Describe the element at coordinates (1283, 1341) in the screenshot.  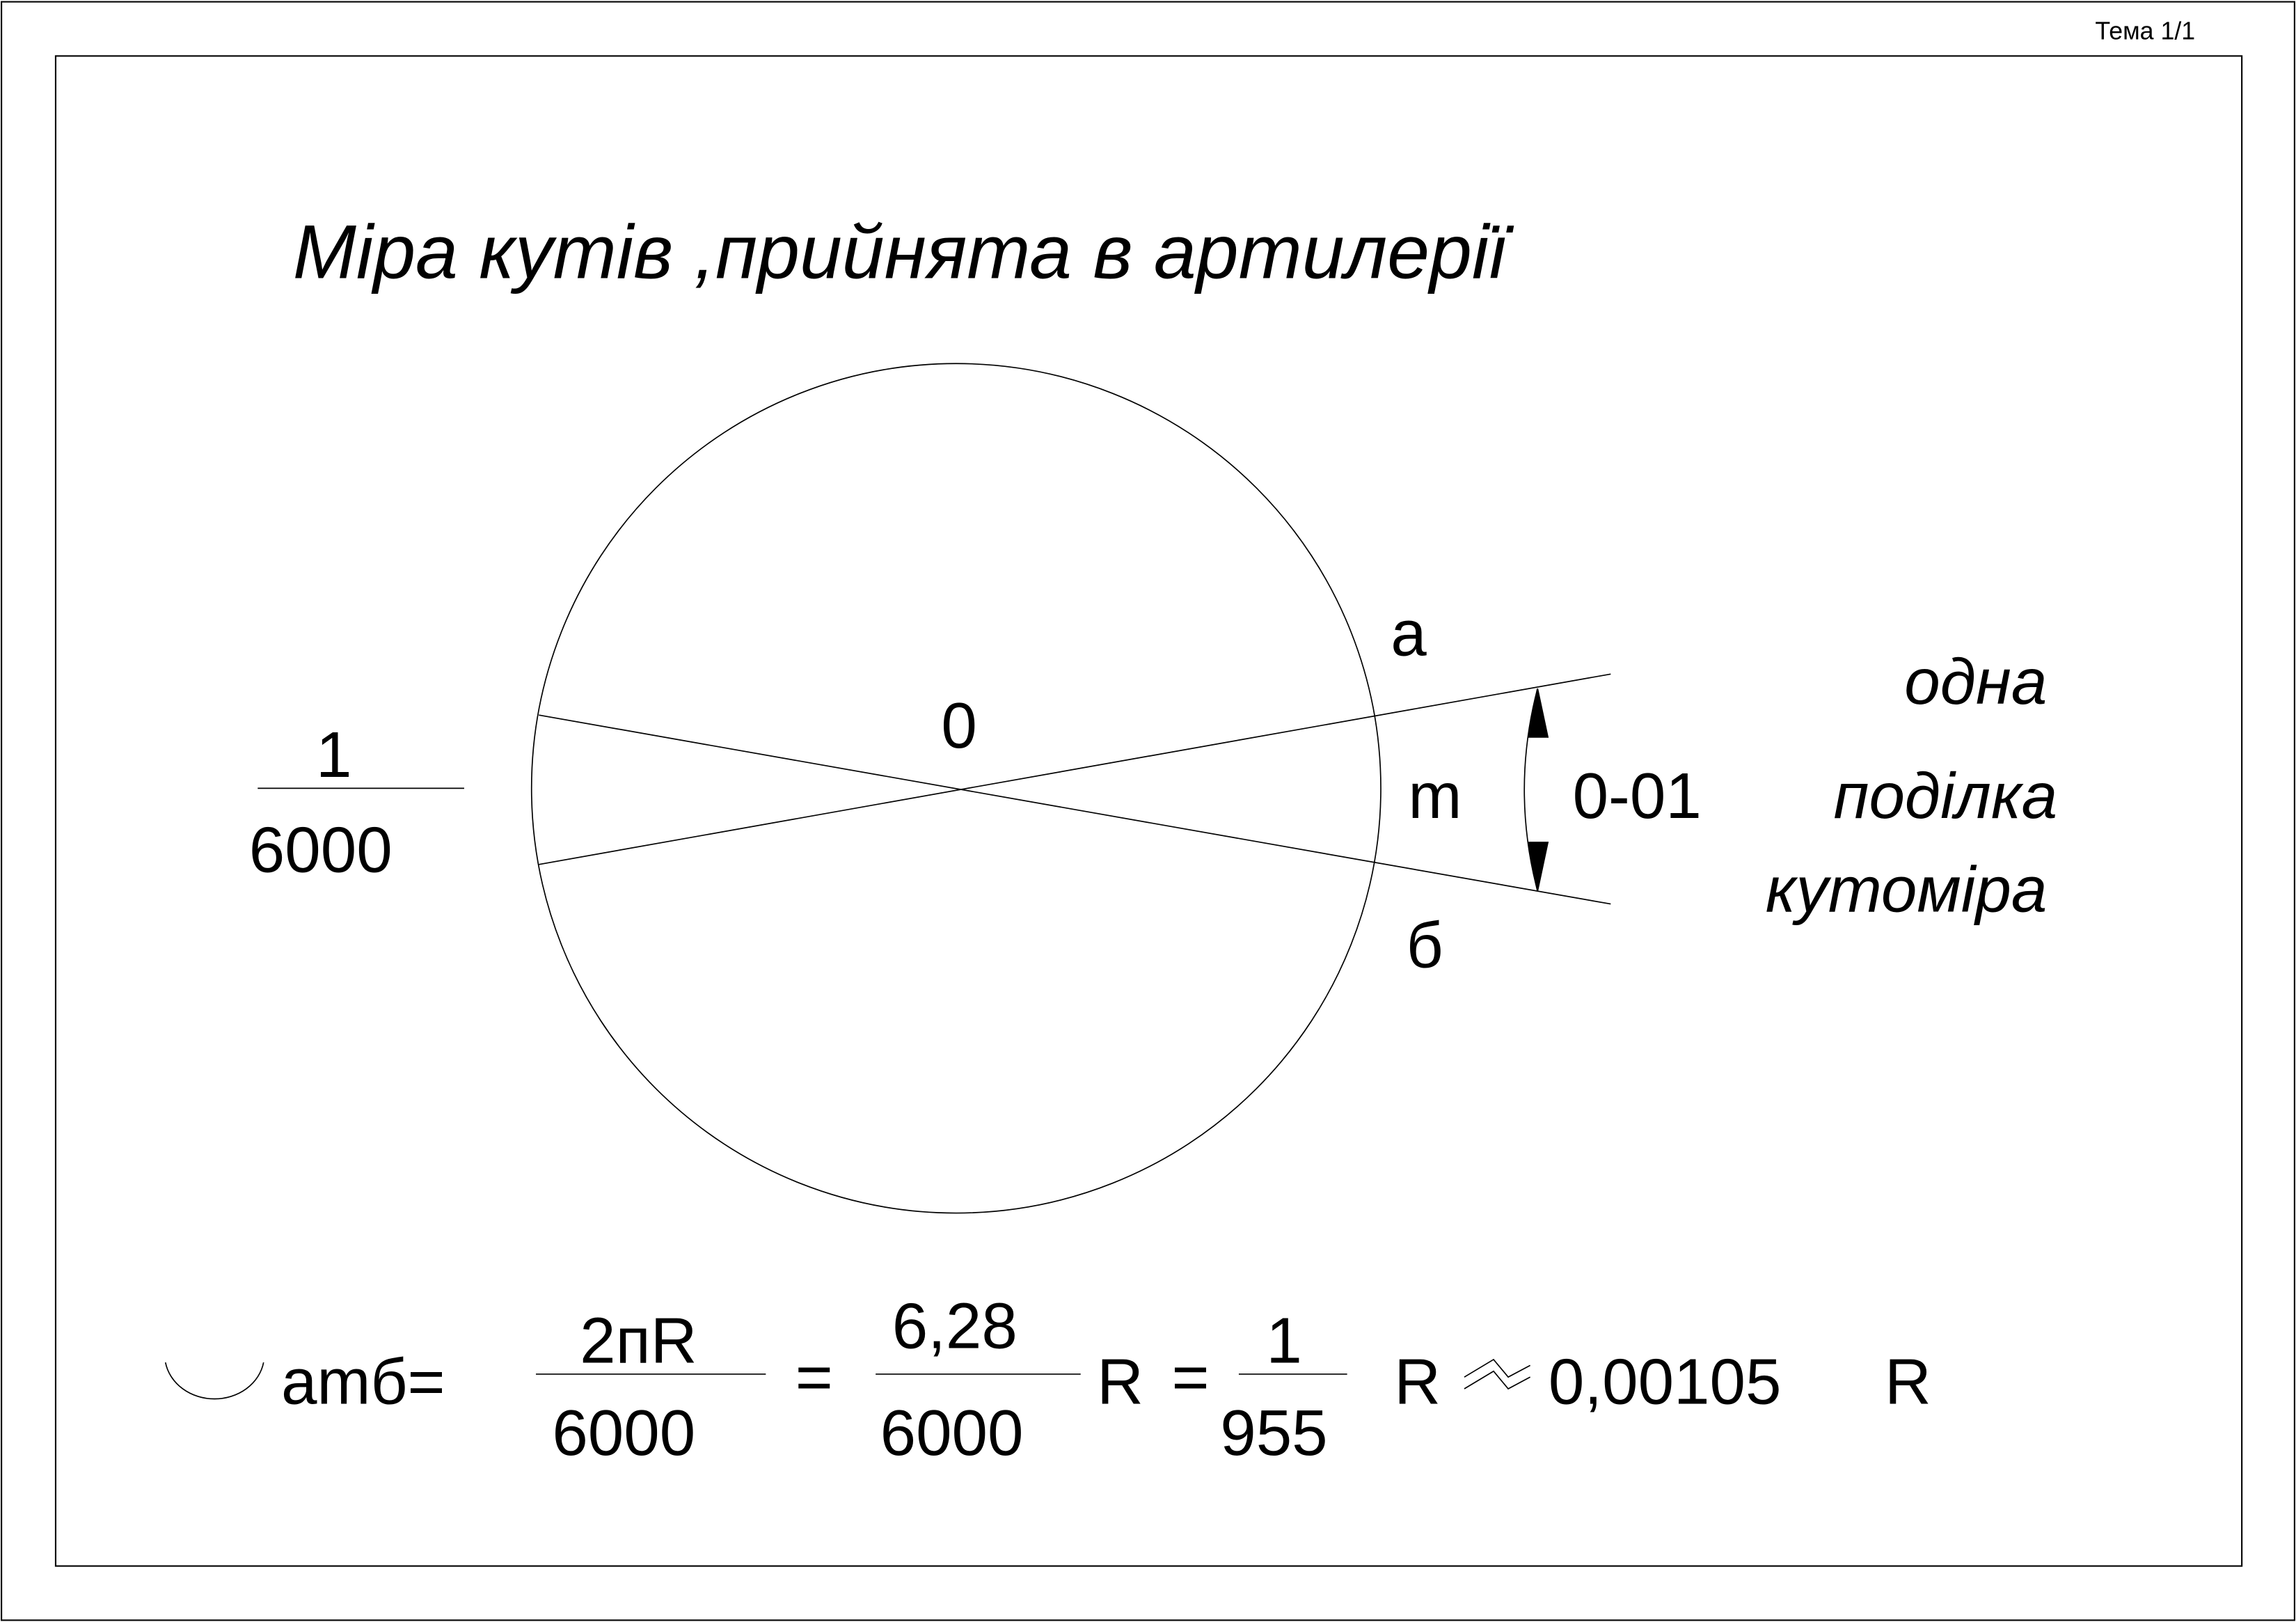
I see `numerator: 1` at that location.